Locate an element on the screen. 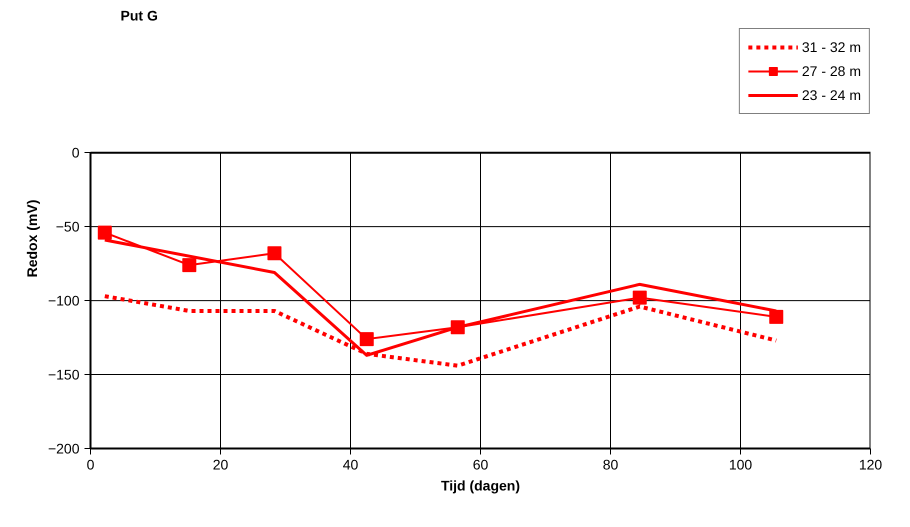 The width and height of the screenshot is (910, 527). x-tick-label: 120 is located at coordinates (870, 464).